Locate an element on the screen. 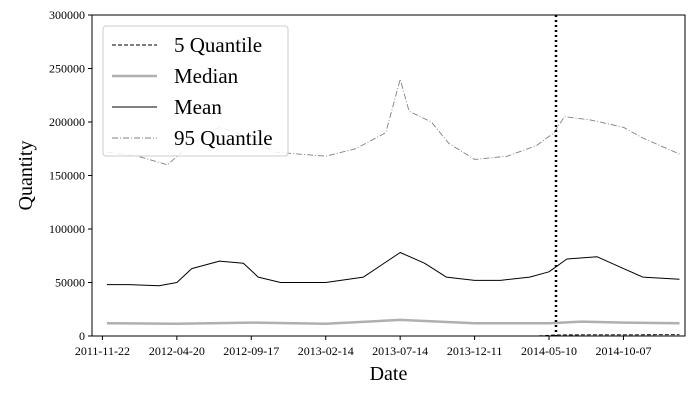 The width and height of the screenshot is (700, 400). x-tick-label: 2012-09-17 is located at coordinates (251, 351).